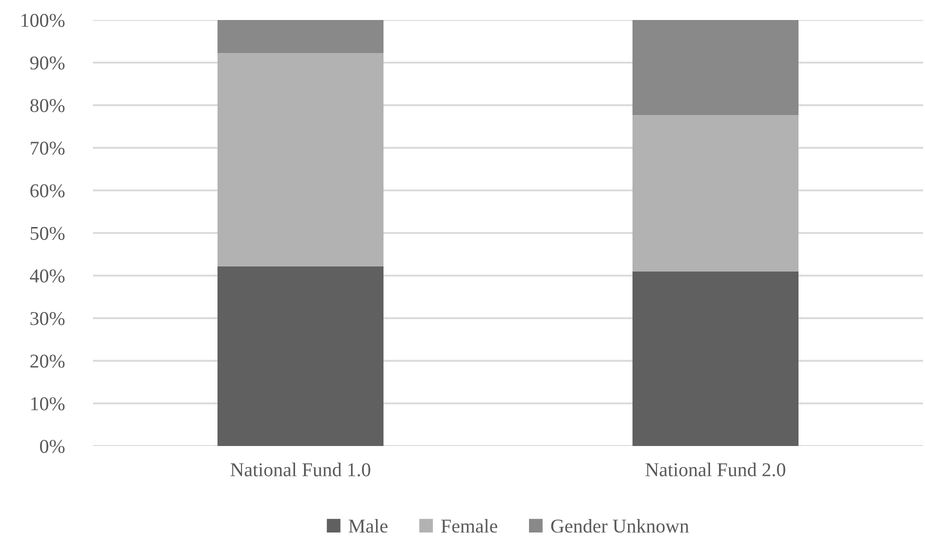 The image size is (925, 540). Describe the element at coordinates (52, 446) in the screenshot. I see `y-tick-label: 0%` at that location.